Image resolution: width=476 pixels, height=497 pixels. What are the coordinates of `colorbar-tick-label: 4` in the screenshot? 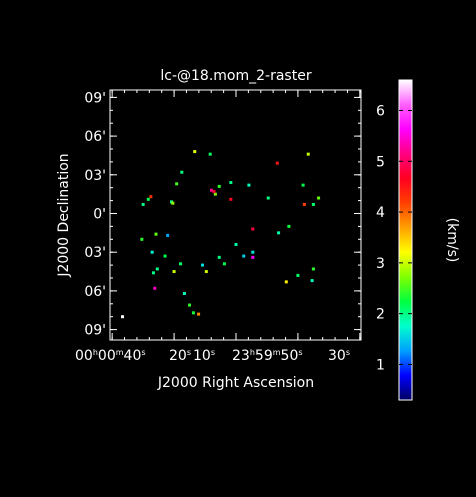 It's located at (380, 213).